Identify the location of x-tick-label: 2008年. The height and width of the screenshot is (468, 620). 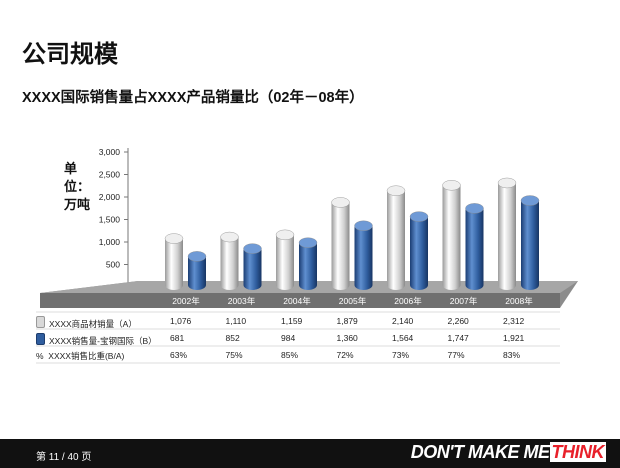
(519, 301).